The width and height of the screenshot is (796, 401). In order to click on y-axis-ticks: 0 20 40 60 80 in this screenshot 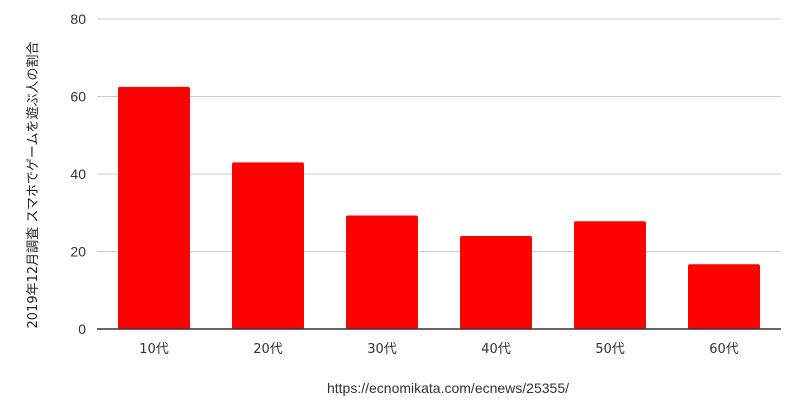, I will do `click(78, 174)`.